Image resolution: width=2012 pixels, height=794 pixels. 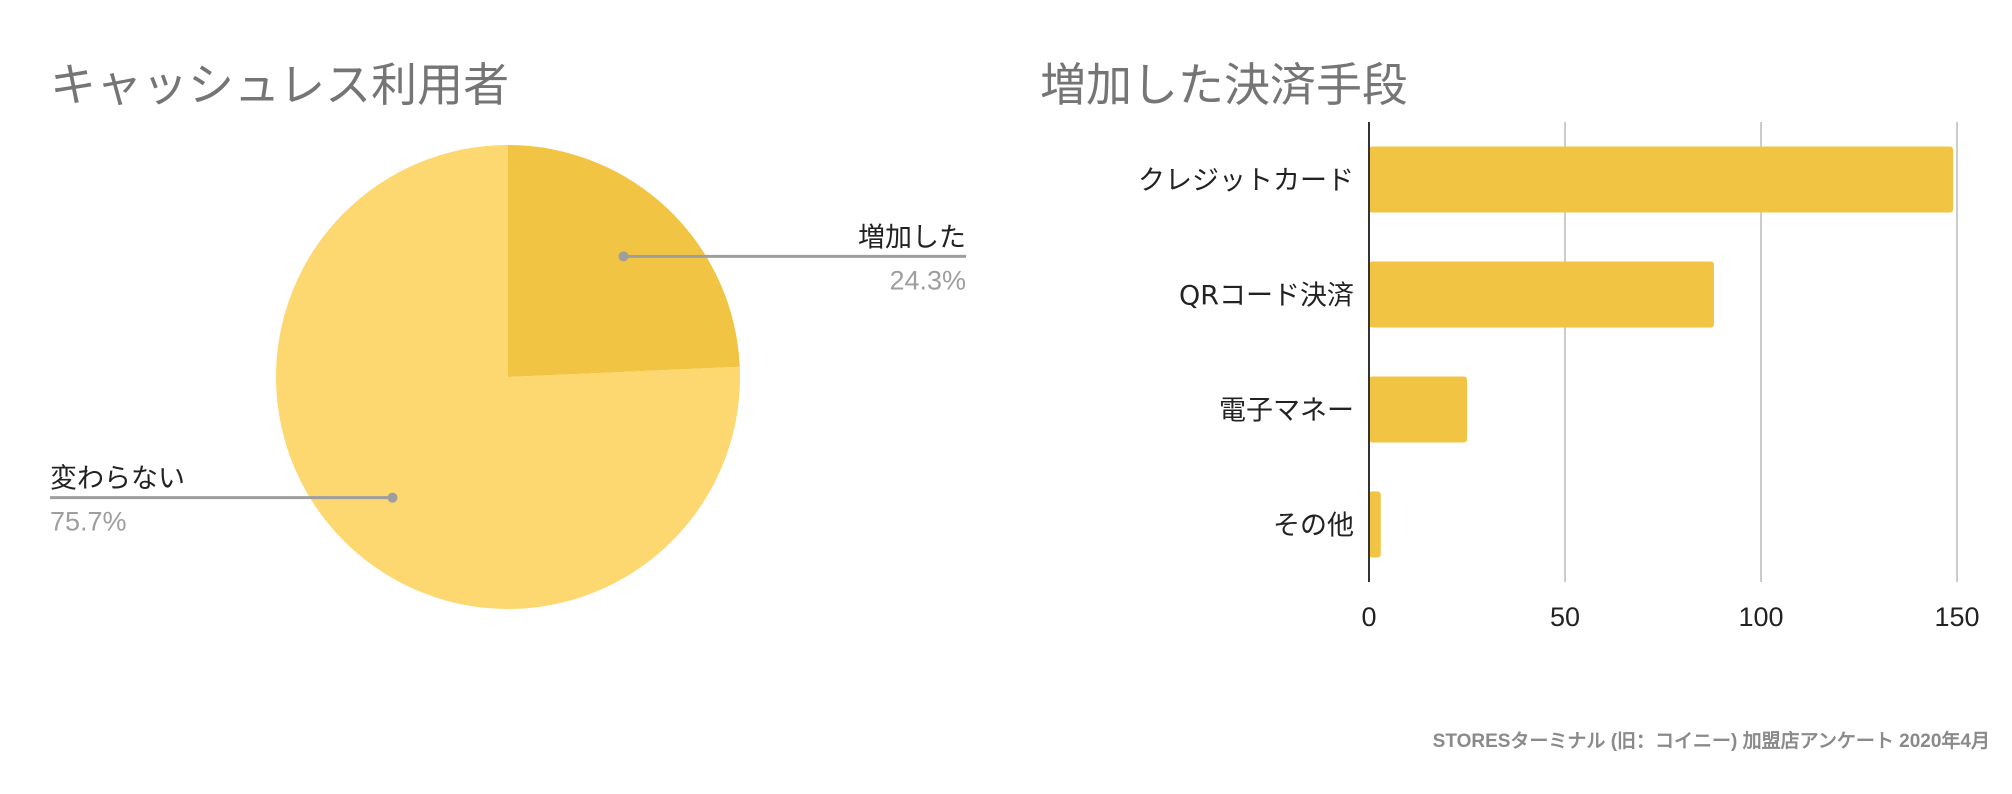 I want to click on pie-slice-value-0: 24.3%, so click(x=927, y=280).